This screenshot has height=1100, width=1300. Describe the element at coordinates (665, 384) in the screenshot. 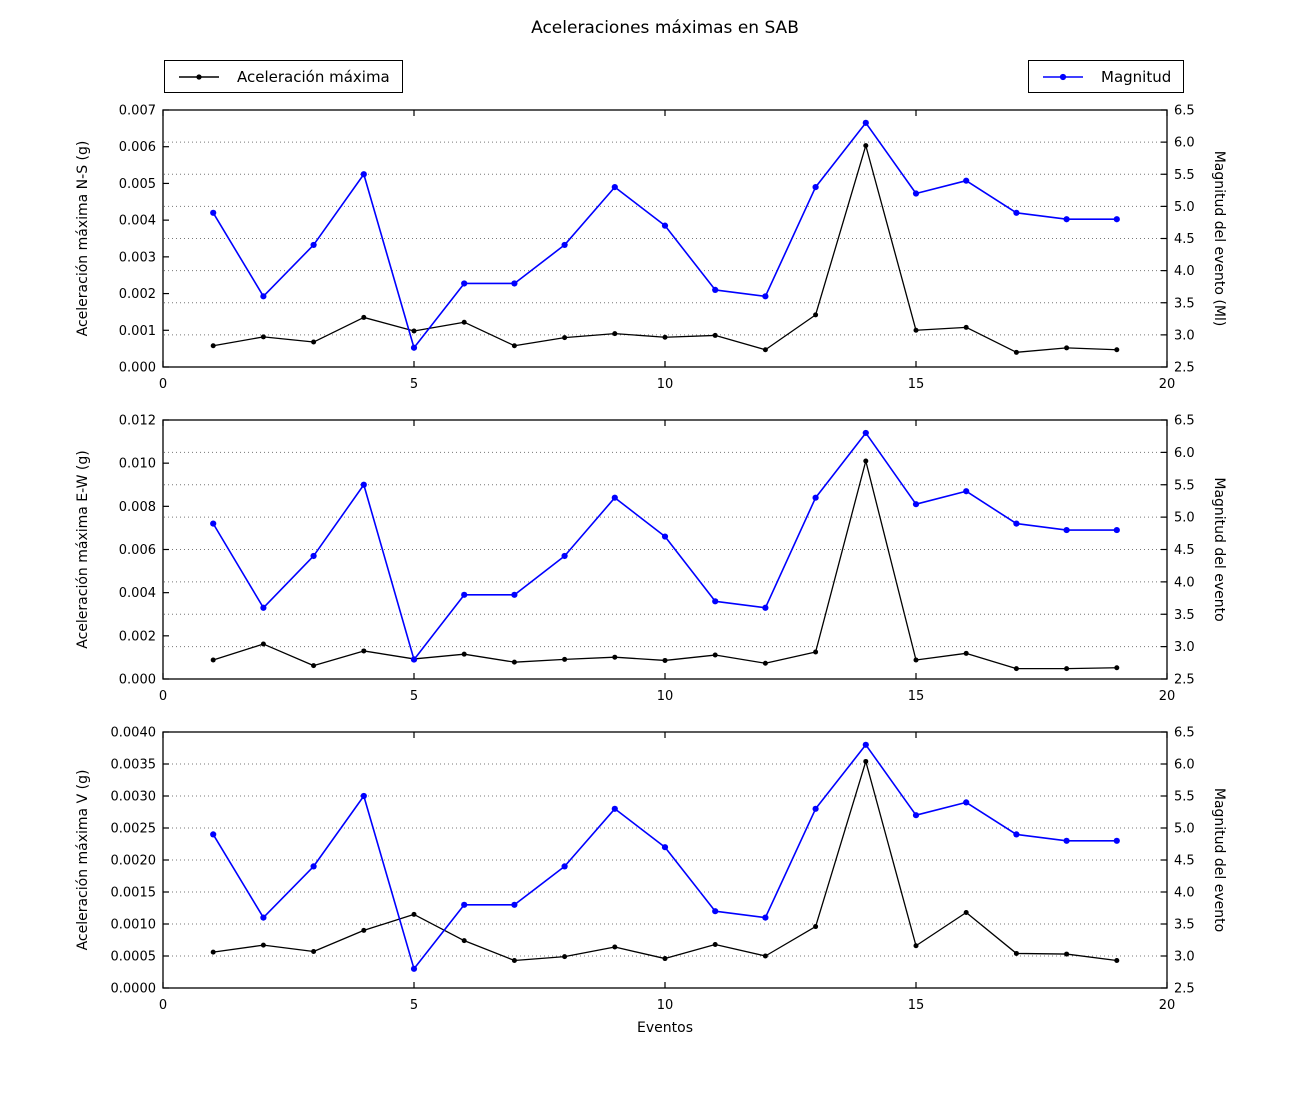

I see `x-tick-label: 10` at that location.